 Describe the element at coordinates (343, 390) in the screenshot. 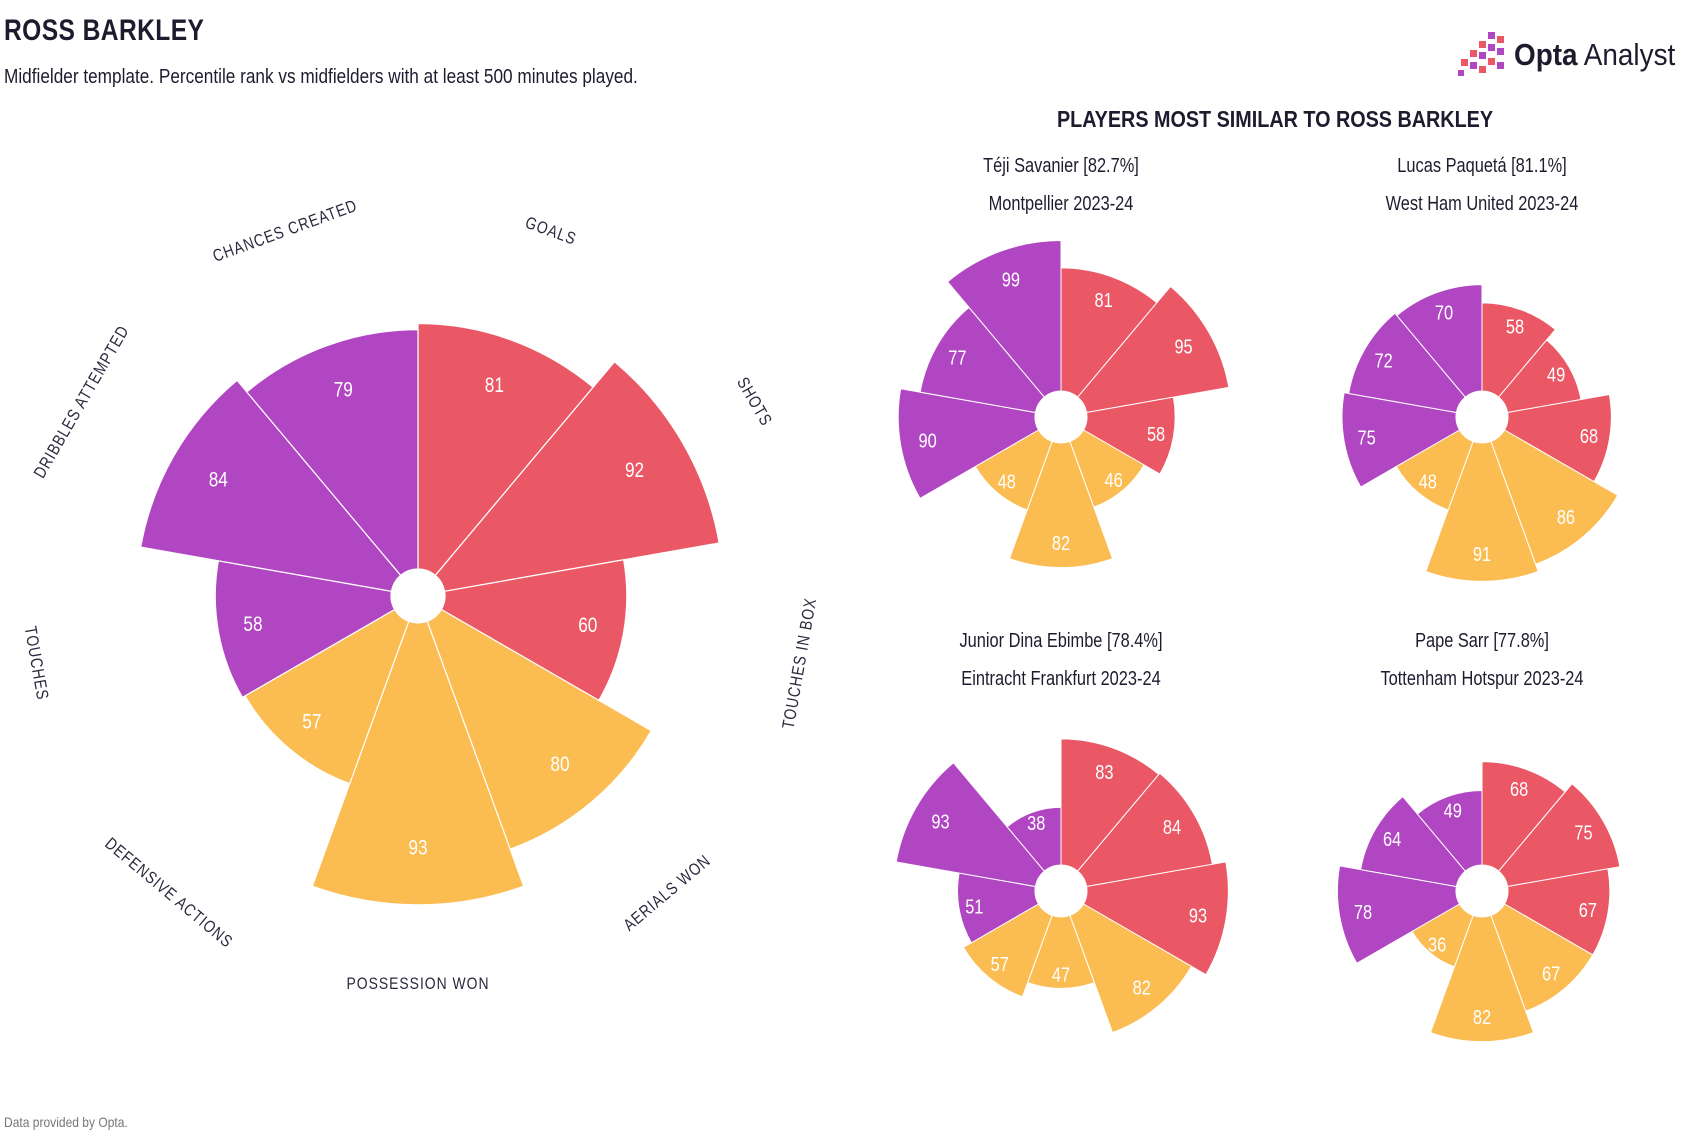

I see `main-value-9: 79` at that location.